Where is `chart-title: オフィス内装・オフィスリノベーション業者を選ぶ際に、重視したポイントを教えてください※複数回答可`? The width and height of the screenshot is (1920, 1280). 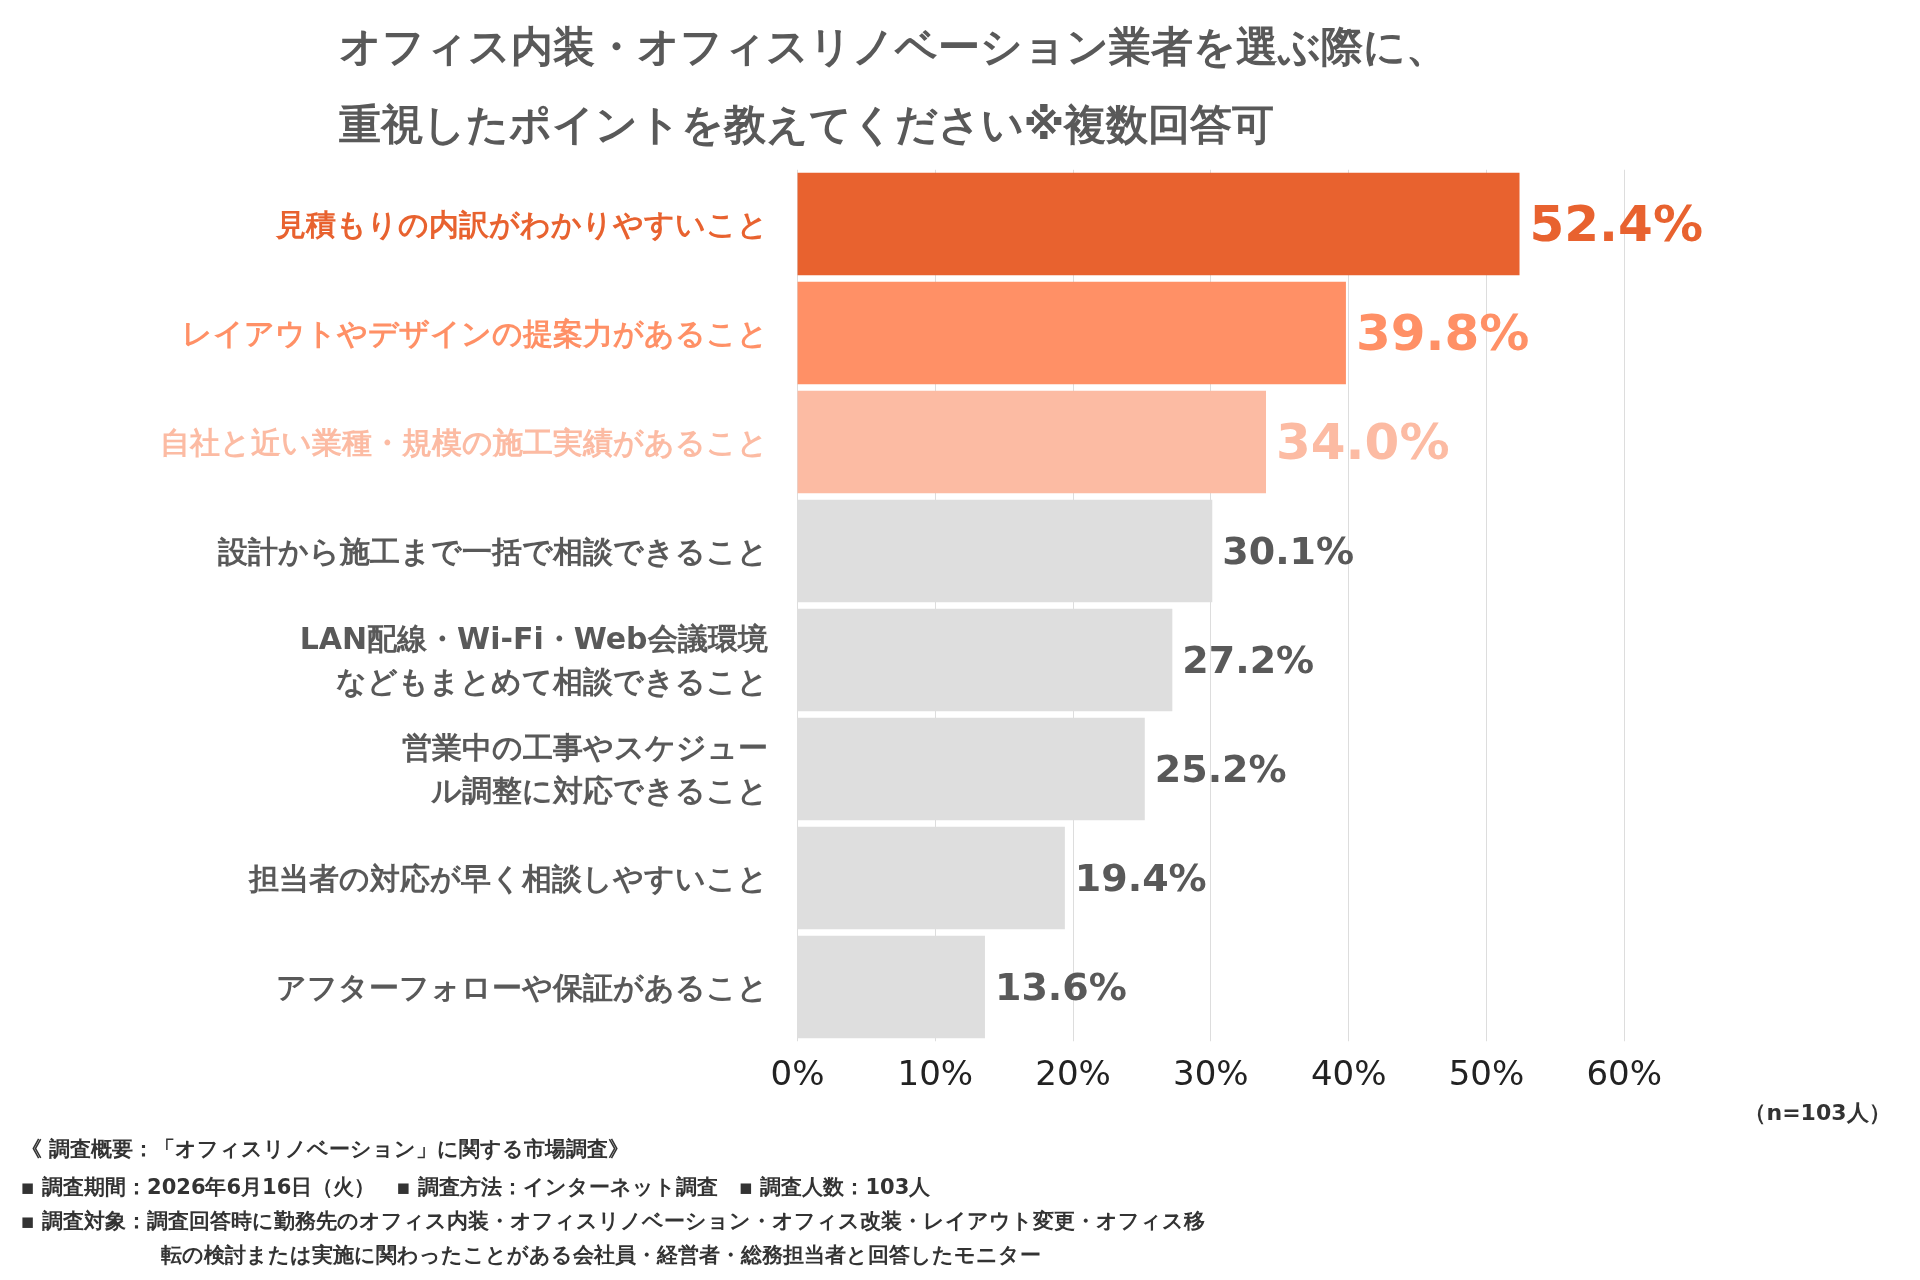
chart-title: オフィス内装・オフィスリノベーション業者を選ぶ際に、重視したポイントを教えてください※複数回答可 is located at coordinates (893, 86).